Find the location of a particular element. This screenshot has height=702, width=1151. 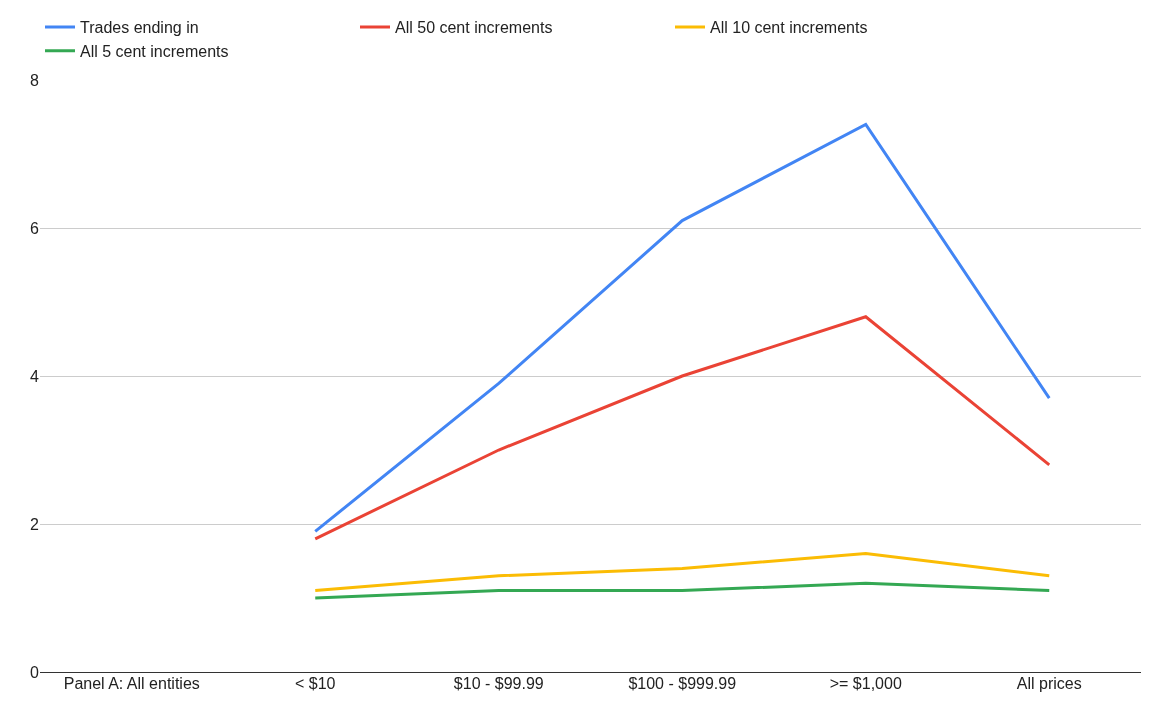

y-tick-label: 0 is located at coordinates (35, 672).